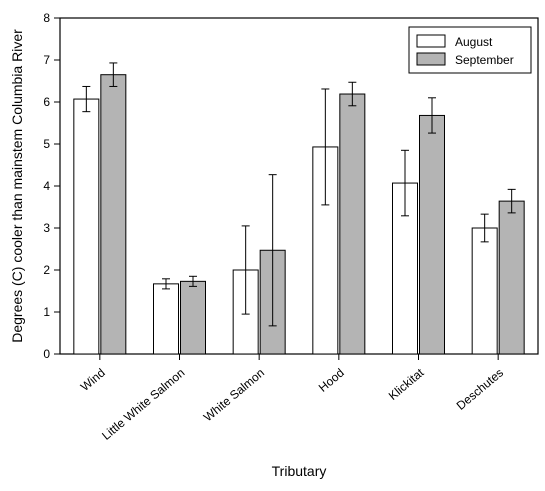  What do you see at coordinates (406, 384) in the screenshot?
I see `x-tick-label: Klickitat` at bounding box center [406, 384].